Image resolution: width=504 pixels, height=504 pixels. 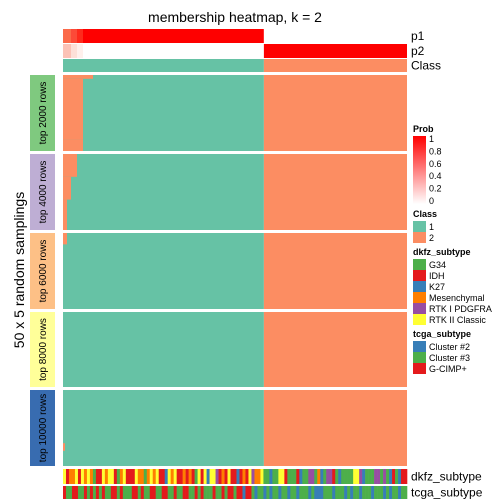 I want to click on row-group-label: top 10000 rows, so click(x=43, y=428).